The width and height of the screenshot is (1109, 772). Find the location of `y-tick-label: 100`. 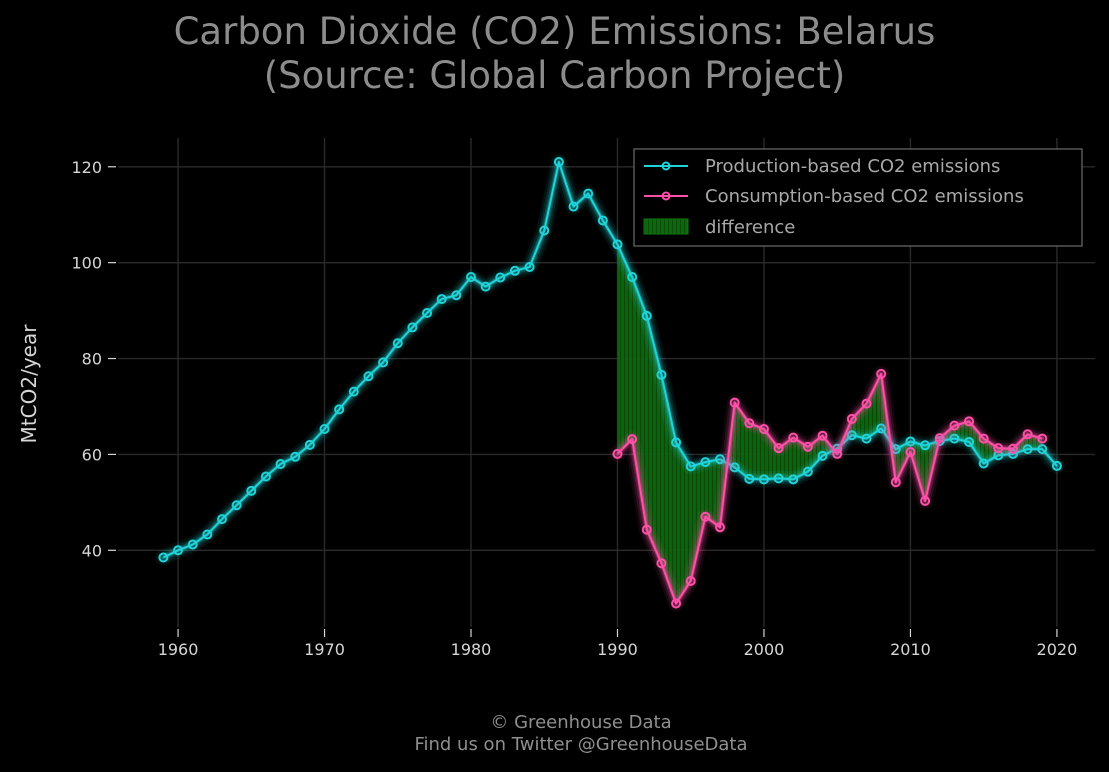

y-tick-label: 100 is located at coordinates (86, 263).